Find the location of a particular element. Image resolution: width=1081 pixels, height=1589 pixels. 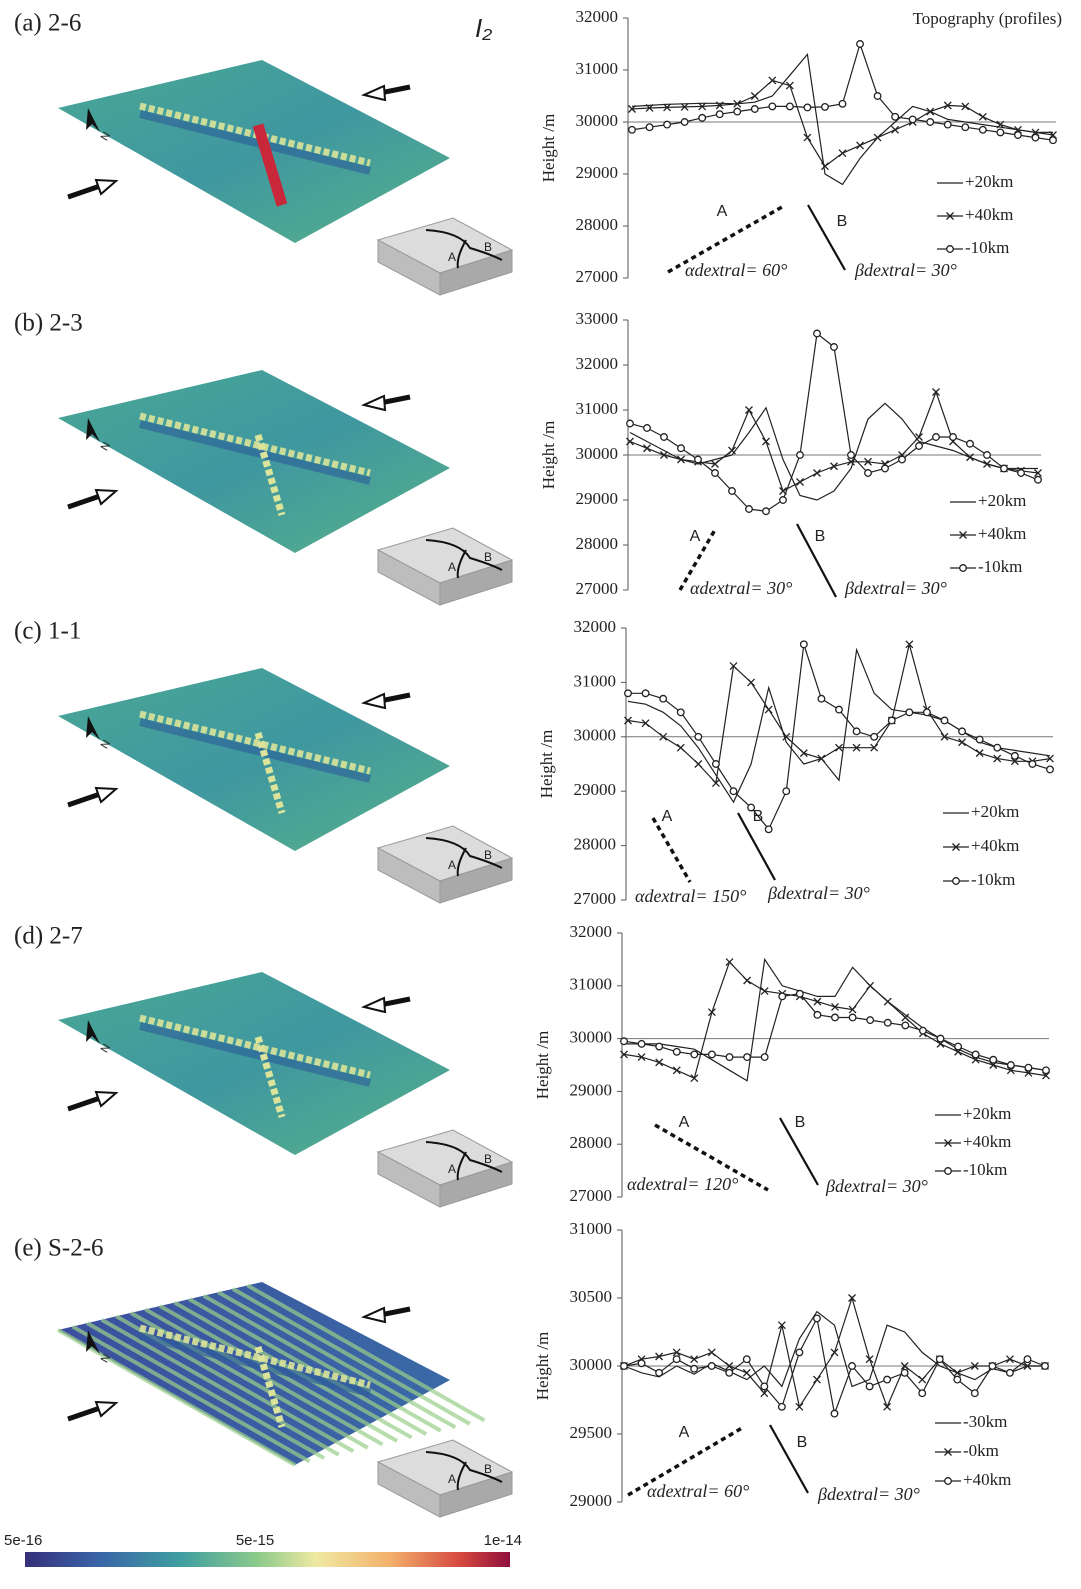

angle-label: αdextral= 120° is located at coordinates (682, 1184).